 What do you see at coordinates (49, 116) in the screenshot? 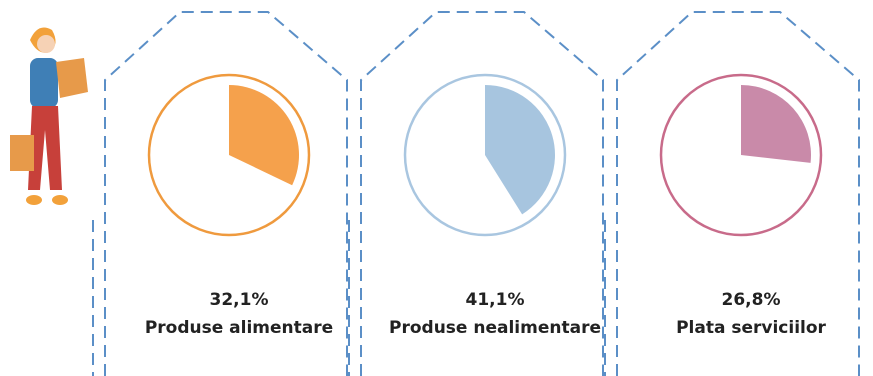
I see `shopper-illustration` at bounding box center [49, 116].